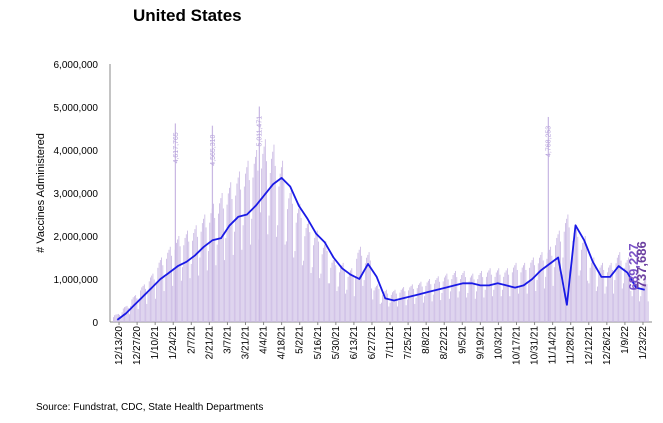 The width and height of the screenshot is (663, 423). What do you see at coordinates (318, 343) in the screenshot?
I see `x-tick-label: 5/16/21` at bounding box center [318, 343].